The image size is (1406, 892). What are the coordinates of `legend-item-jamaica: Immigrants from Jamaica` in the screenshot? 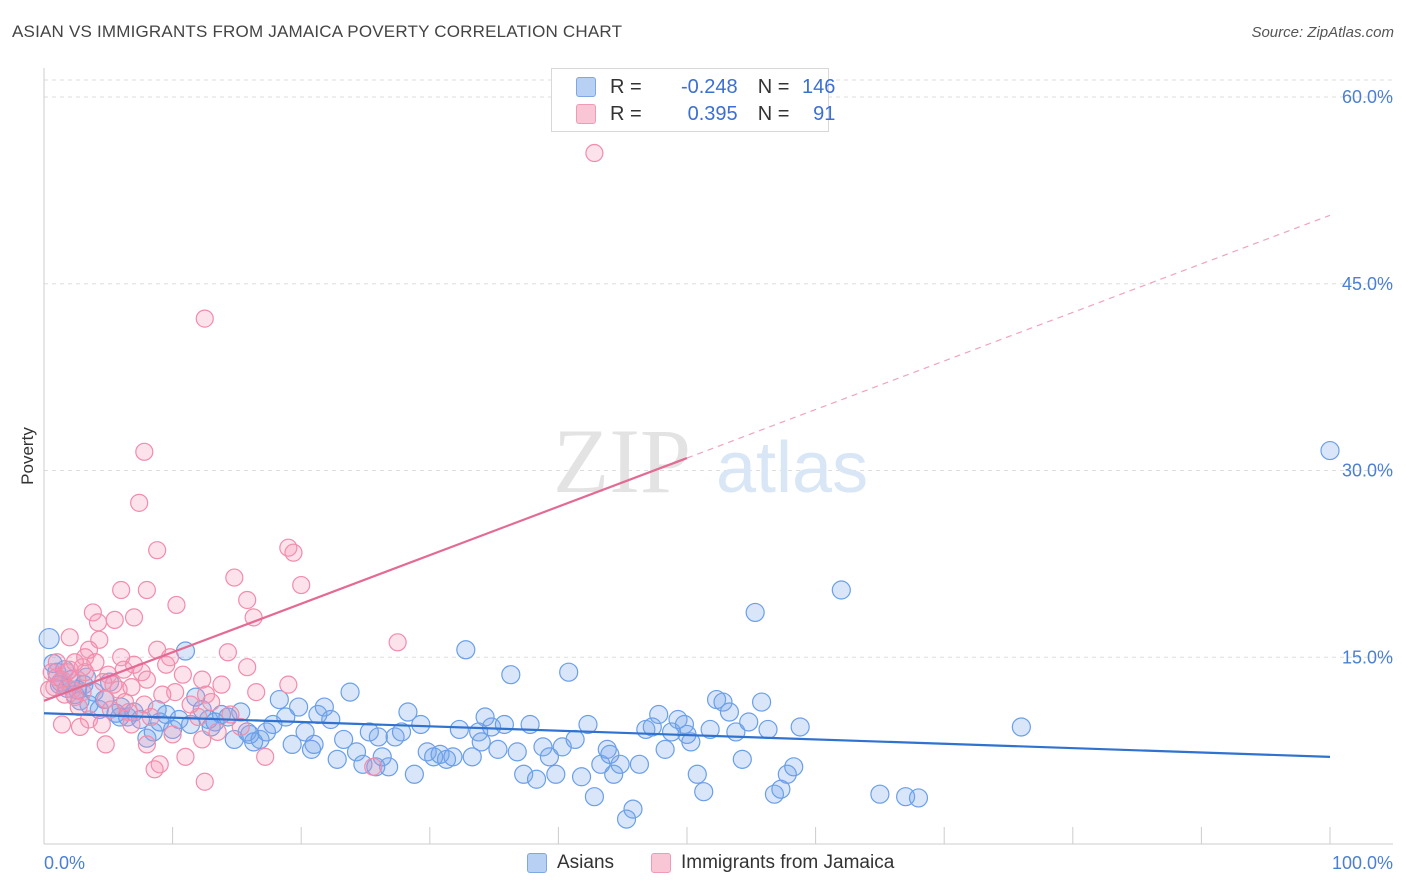 It's located at (772, 863).